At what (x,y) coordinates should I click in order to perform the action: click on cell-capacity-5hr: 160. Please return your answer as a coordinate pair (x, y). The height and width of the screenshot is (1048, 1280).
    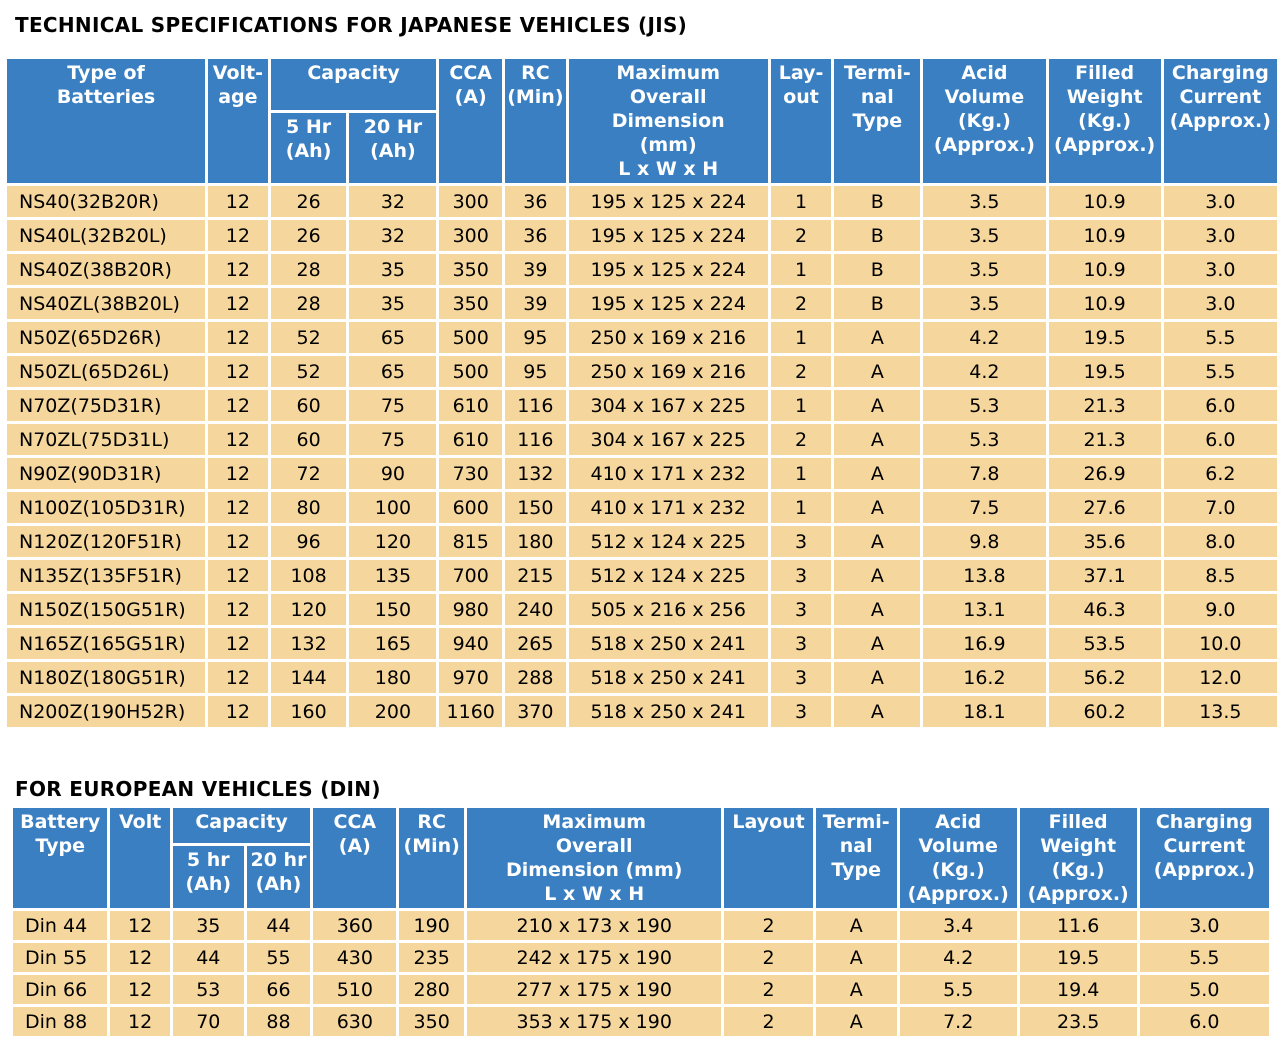
    Looking at the image, I should click on (308, 711).